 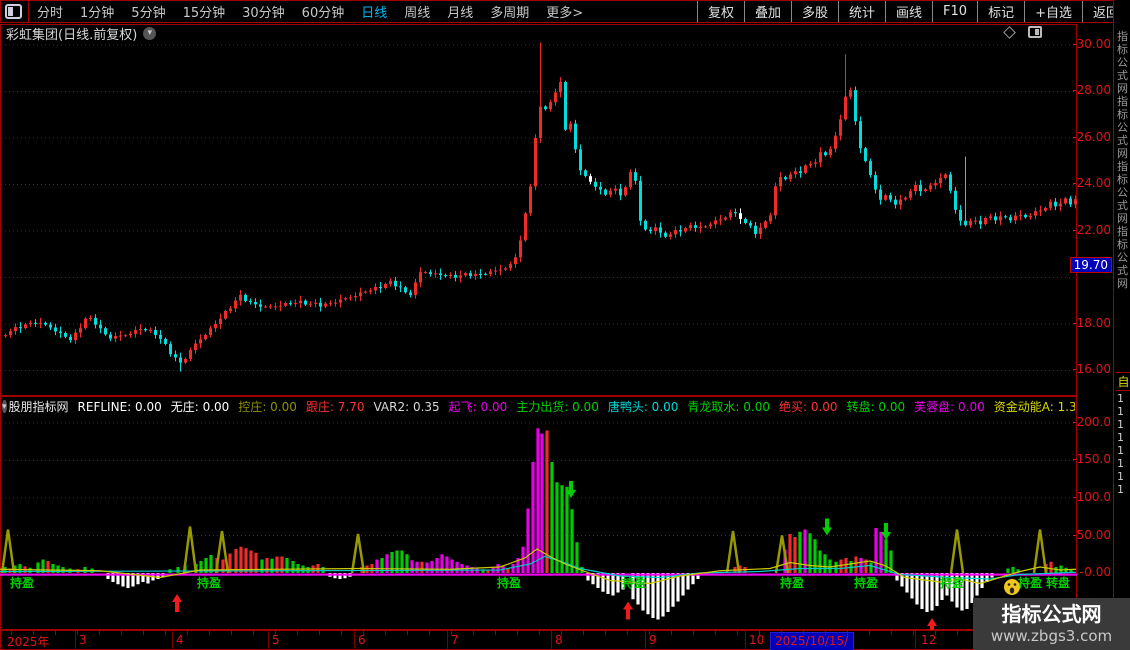 I want to click on toolbar-buttons: 复权 叠加 多股 统计 画线 F10 标记 +自选 返回, so click(x=912, y=11).